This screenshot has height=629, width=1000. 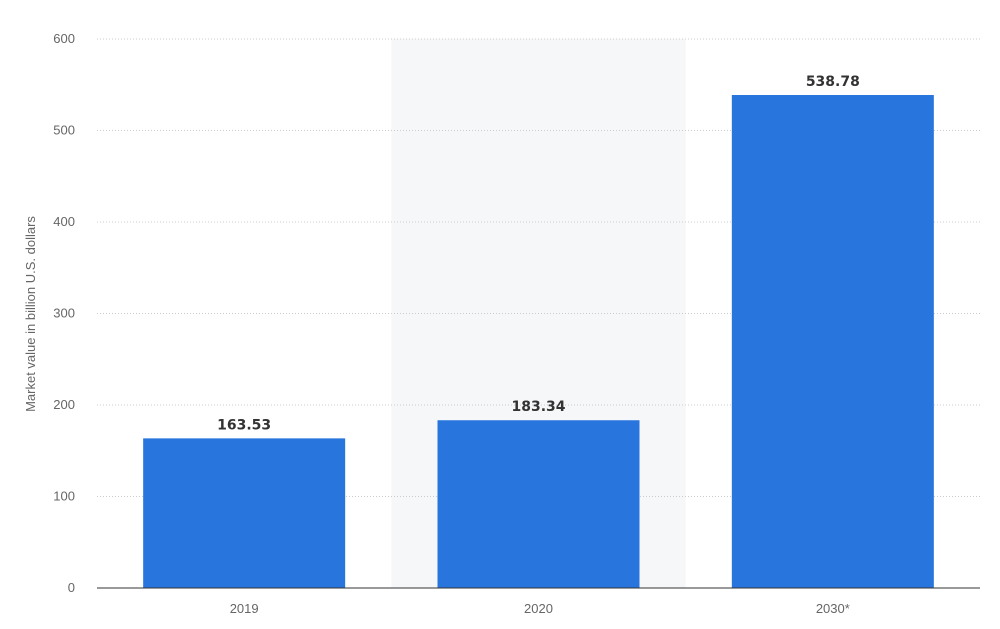 I want to click on y-tick-label: 400, so click(x=64, y=221).